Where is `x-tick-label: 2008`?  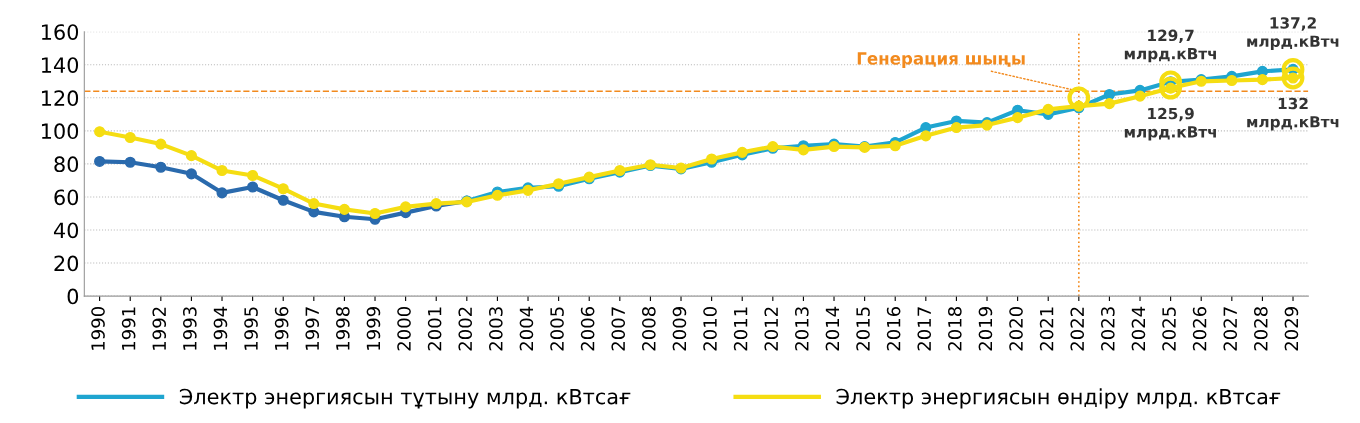 x-tick-label: 2008 is located at coordinates (649, 329).